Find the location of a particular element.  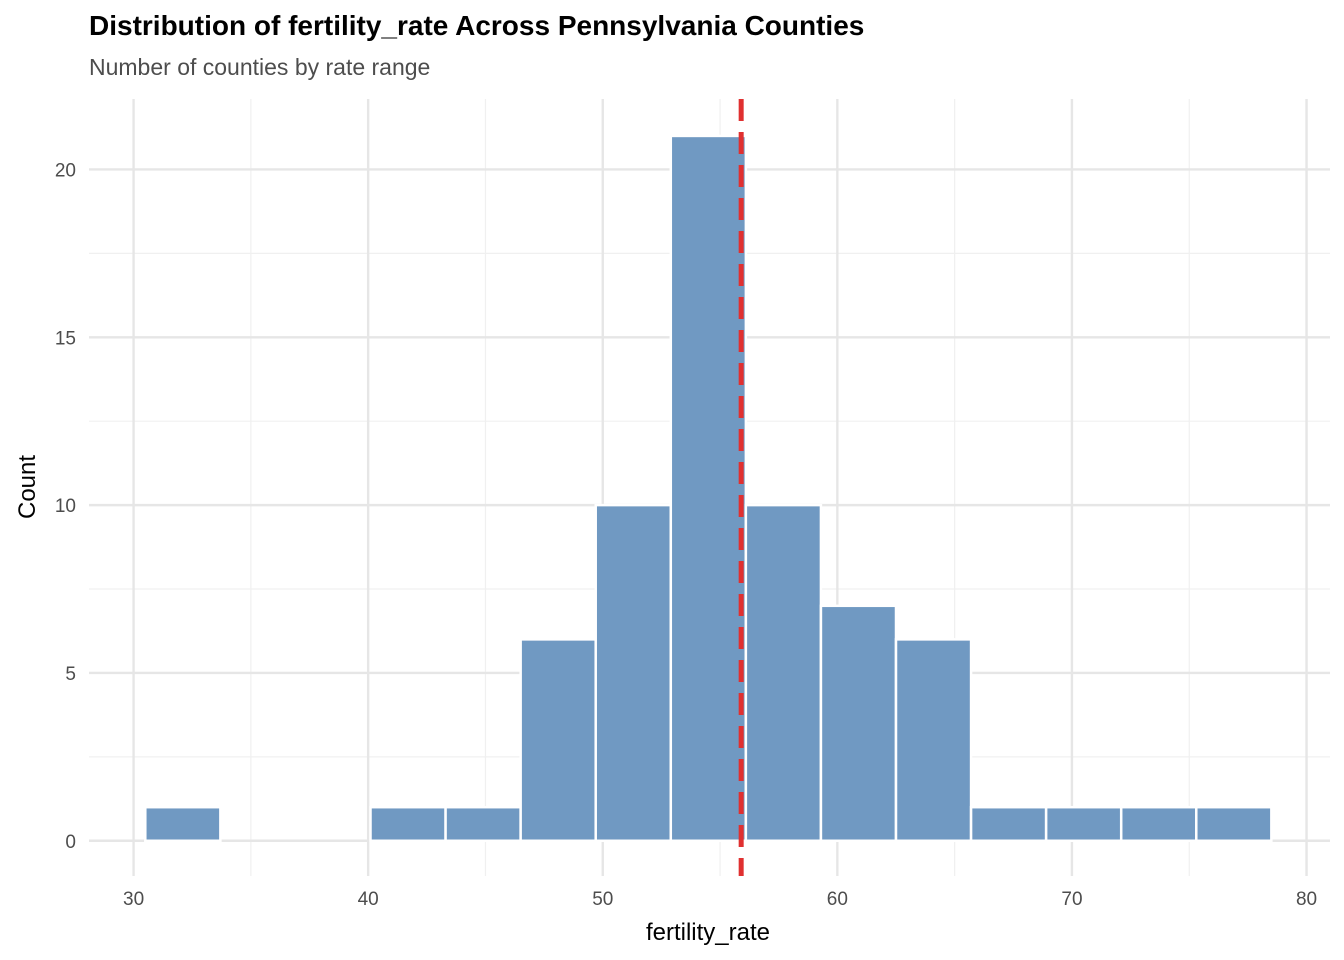

x-tick-label: 70 is located at coordinates (1071, 899).